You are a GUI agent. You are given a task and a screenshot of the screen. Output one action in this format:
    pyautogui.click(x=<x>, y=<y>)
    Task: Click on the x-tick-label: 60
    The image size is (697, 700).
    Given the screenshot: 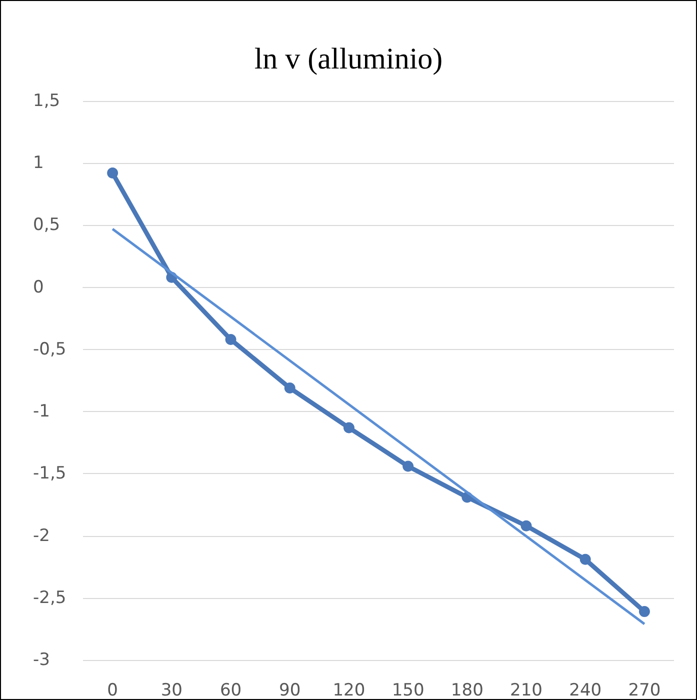 What is the action you would take?
    pyautogui.click(x=231, y=690)
    